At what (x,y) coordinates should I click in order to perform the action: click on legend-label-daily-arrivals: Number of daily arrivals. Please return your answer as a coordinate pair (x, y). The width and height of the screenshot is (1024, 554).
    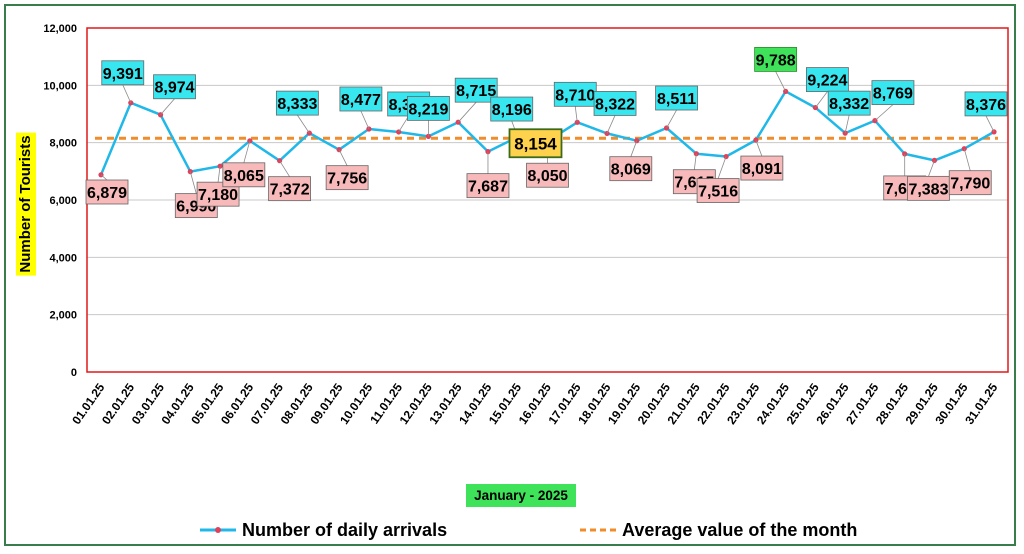
    Looking at the image, I should click on (345, 529).